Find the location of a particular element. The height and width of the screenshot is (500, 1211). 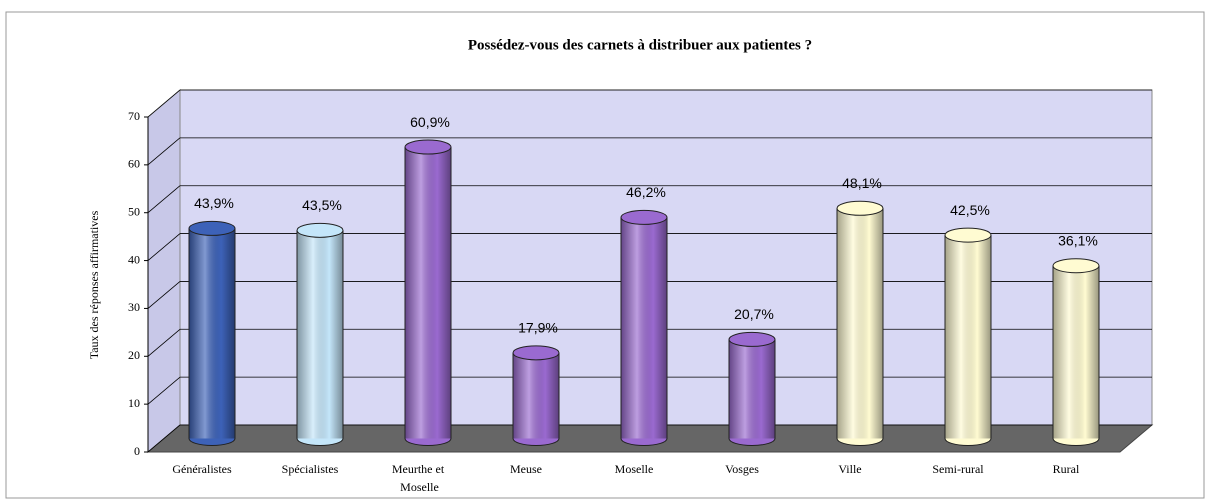

x-tick-label: Généralistes is located at coordinates (202, 469).